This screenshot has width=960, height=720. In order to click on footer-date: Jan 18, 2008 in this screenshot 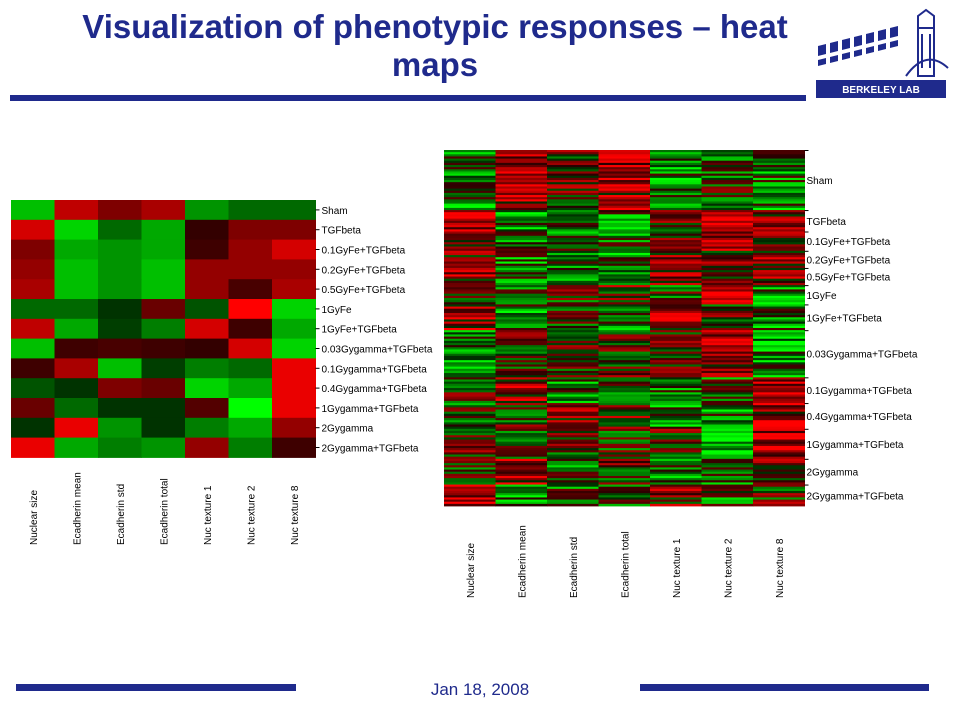, I will do `click(480, 689)`.